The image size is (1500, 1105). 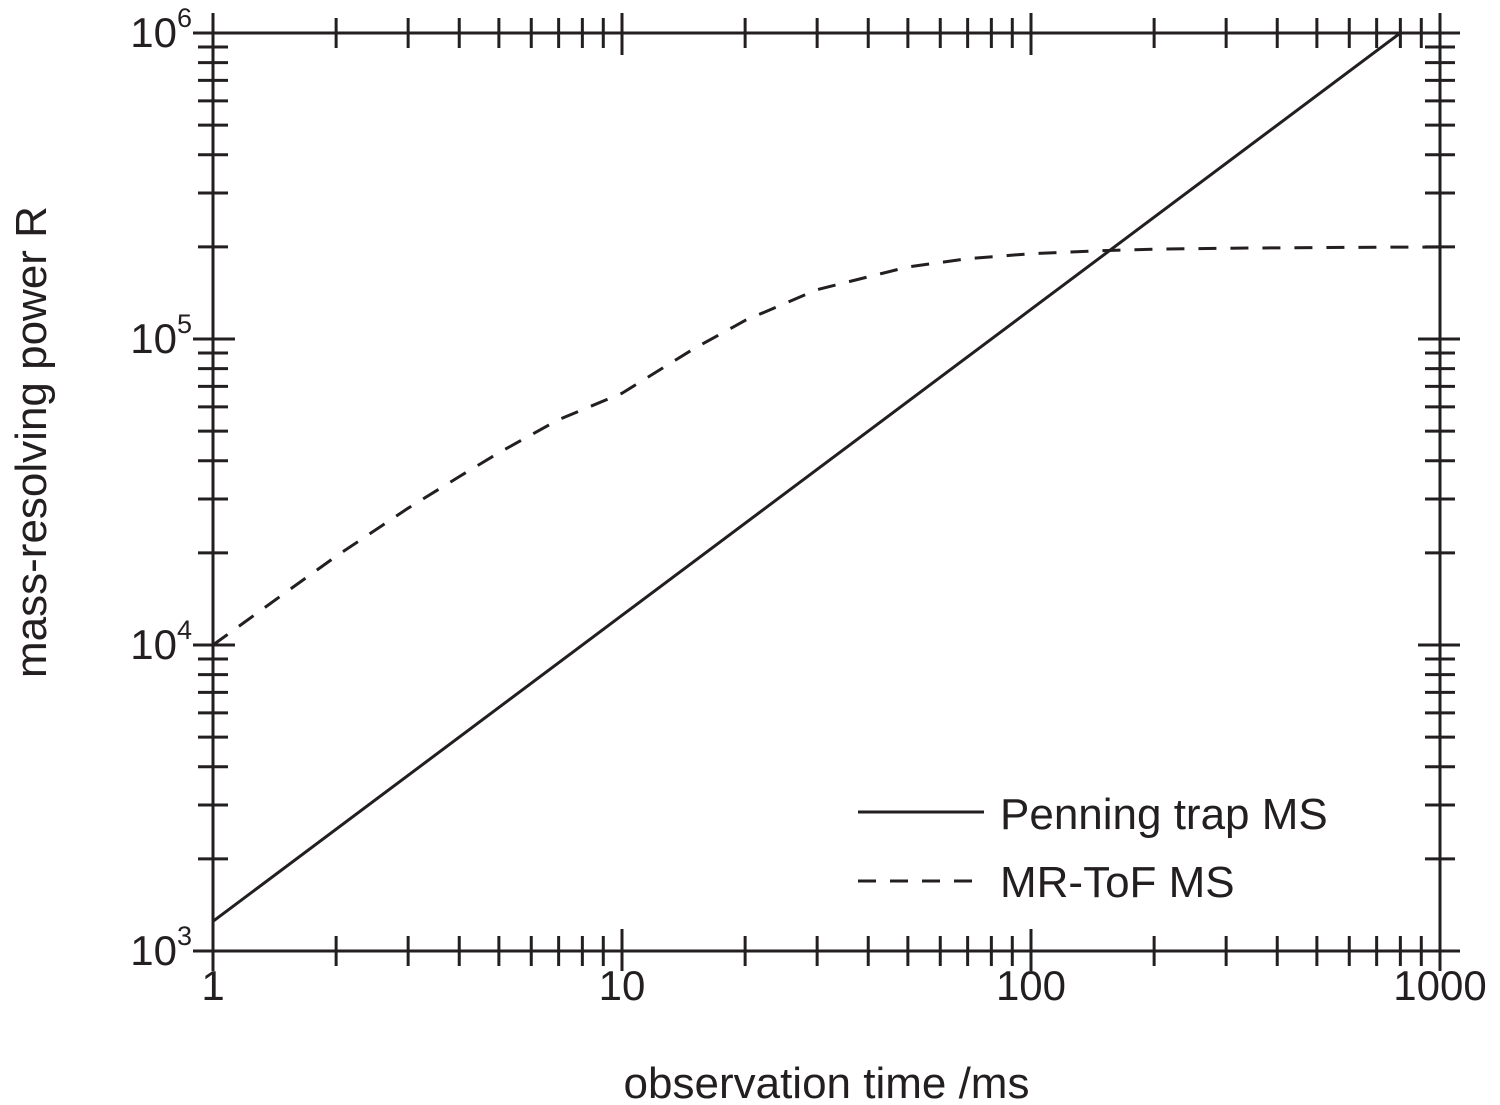 What do you see at coordinates (1164, 814) in the screenshot?
I see `legend-label-penning-trap: Penning trap MS` at bounding box center [1164, 814].